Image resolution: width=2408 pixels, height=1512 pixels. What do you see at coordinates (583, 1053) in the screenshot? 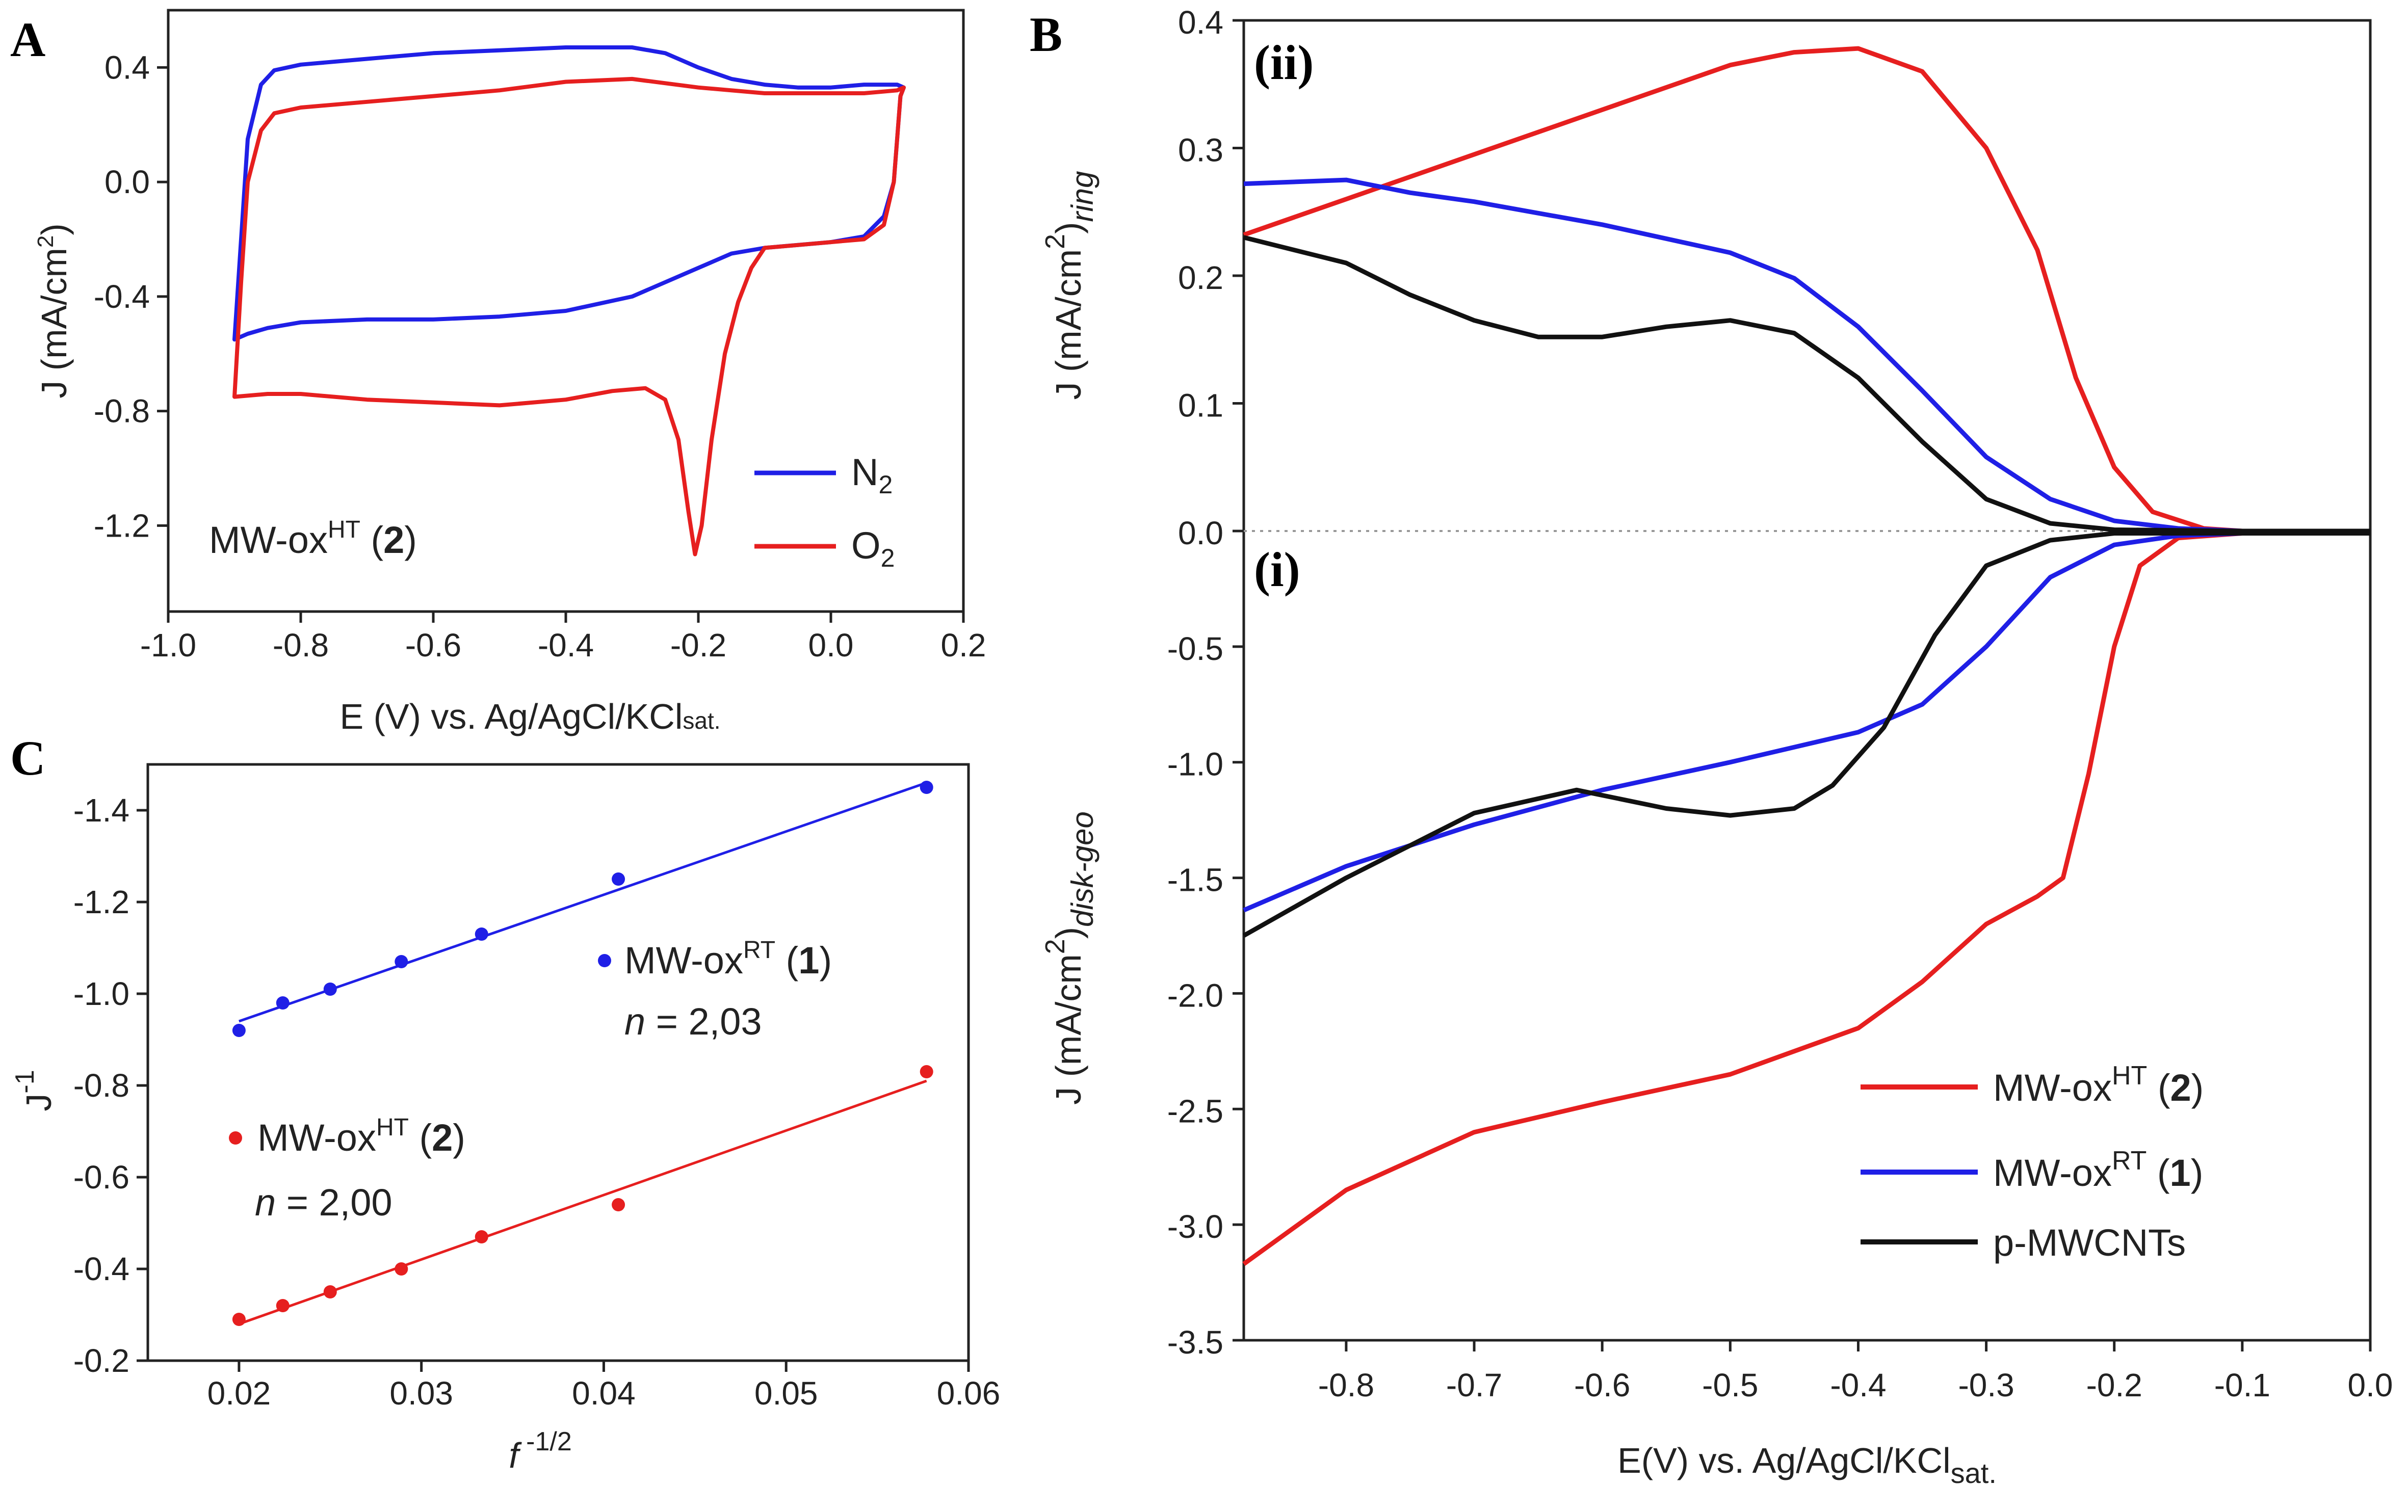
I see `panel-c-points` at bounding box center [583, 1053].